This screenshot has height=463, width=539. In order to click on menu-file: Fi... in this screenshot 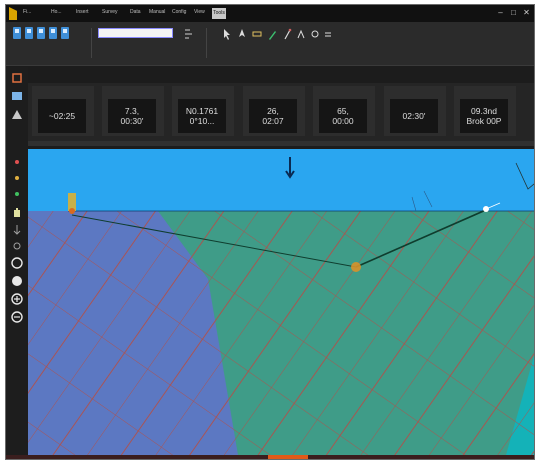, I will do `click(27, 12)`.